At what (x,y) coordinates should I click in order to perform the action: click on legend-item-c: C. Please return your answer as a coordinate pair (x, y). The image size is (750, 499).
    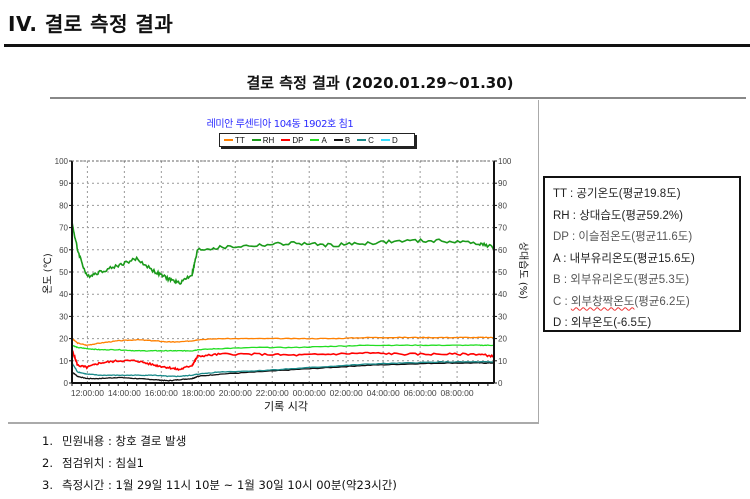
    Looking at the image, I should click on (365, 140).